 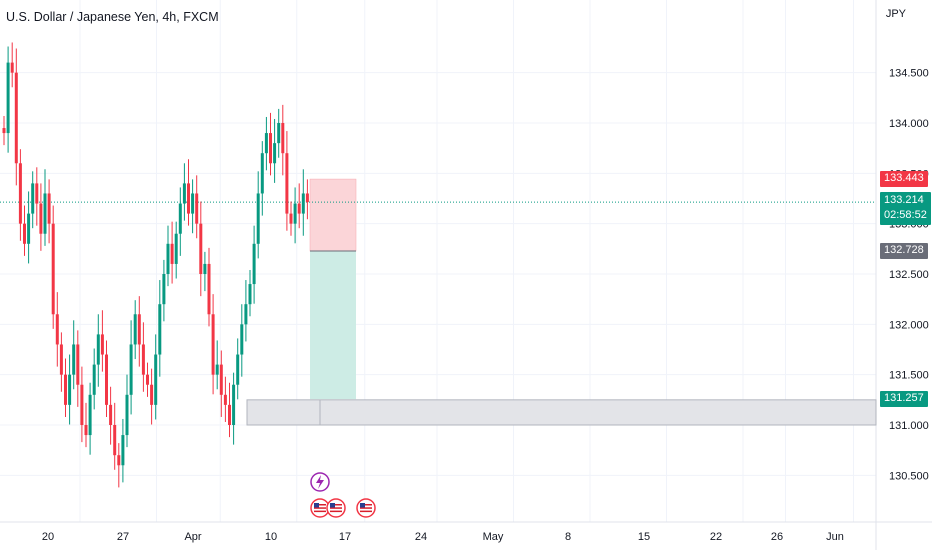 I want to click on y-tick-label: 134.000, so click(x=909, y=124).